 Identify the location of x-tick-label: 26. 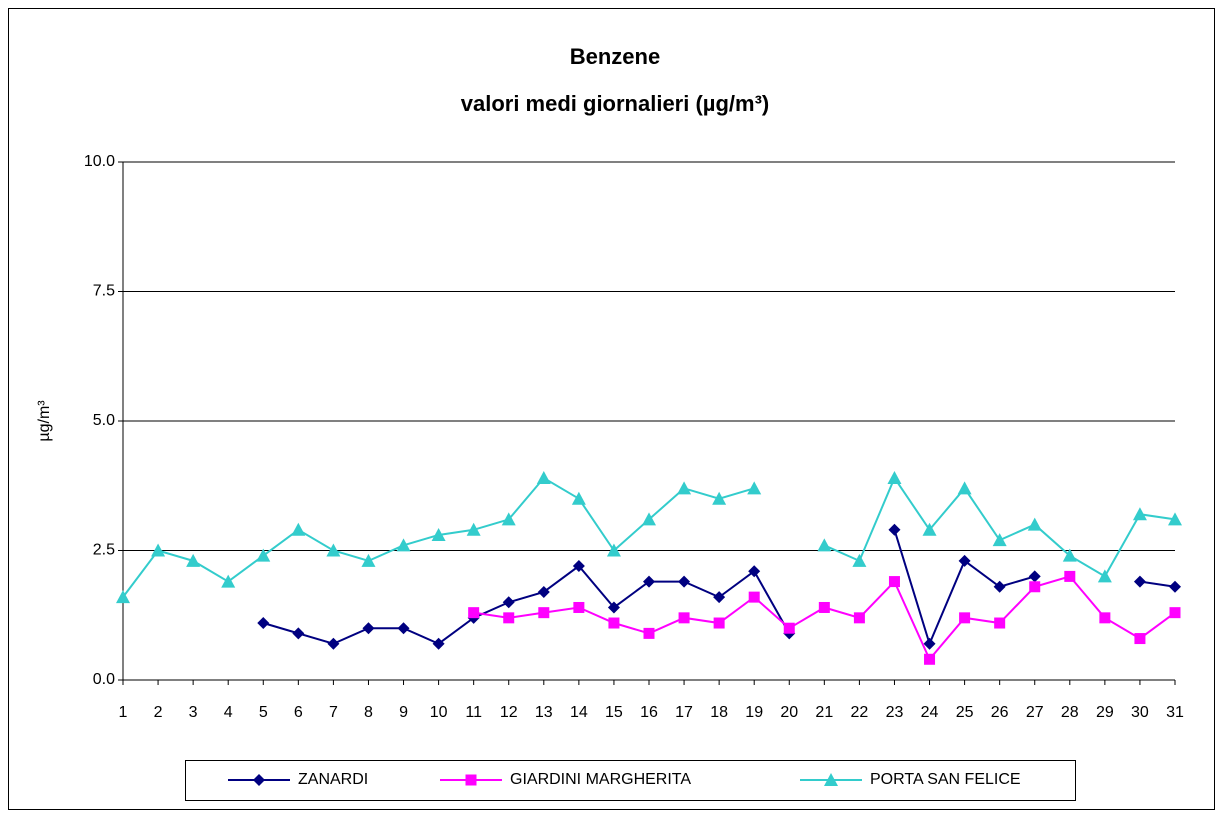
(1000, 712).